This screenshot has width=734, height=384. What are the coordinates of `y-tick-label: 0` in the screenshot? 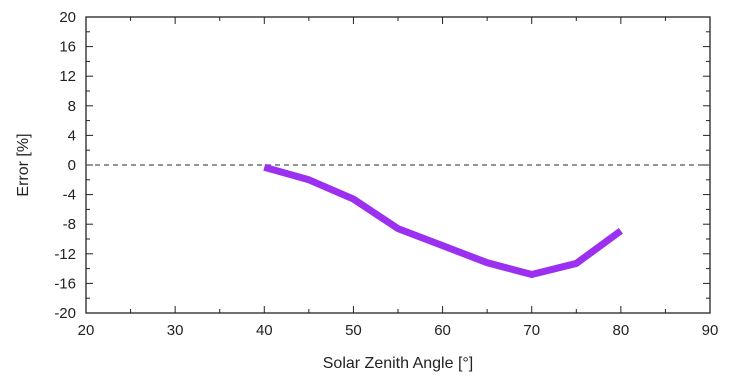 It's located at (72, 165).